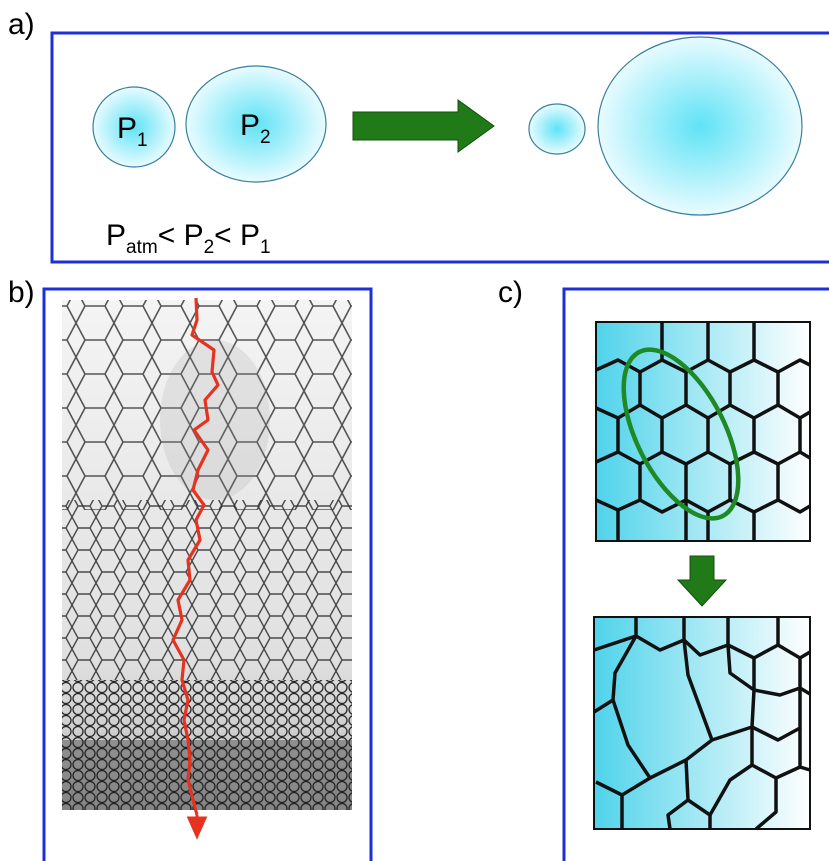  I want to click on bubble-p1-label: P1, so click(132, 131).